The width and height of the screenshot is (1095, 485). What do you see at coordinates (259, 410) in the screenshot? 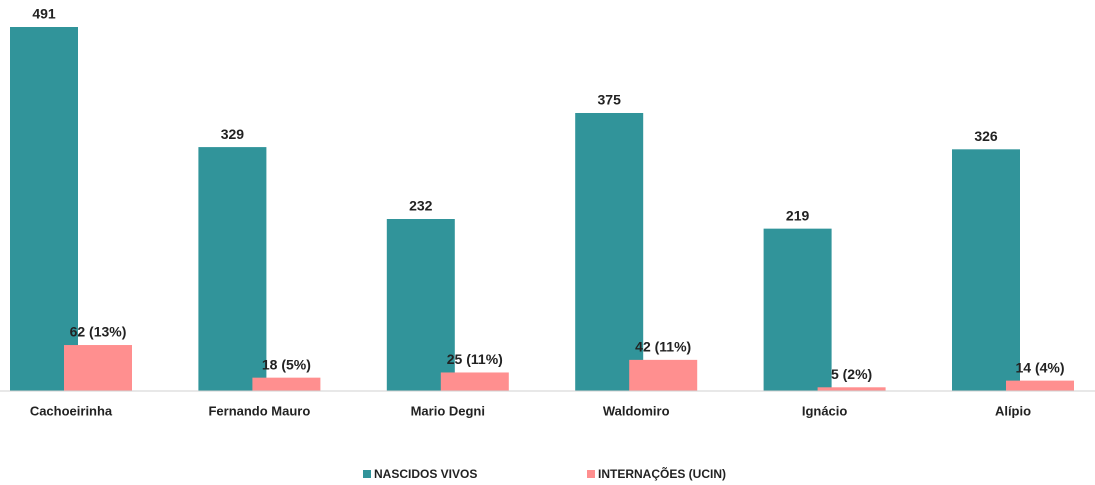
I see `x-tick-label: Fernando Mauro` at bounding box center [259, 410].